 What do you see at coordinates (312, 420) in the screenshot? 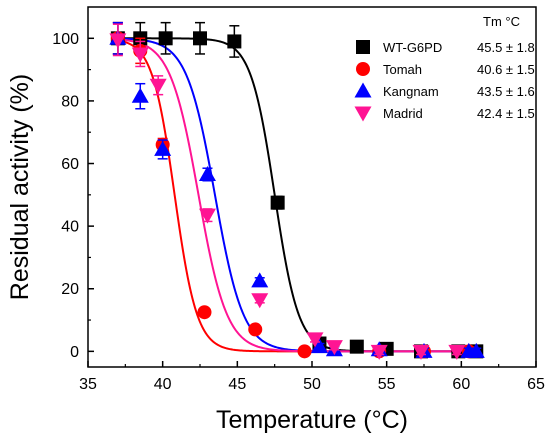
I see `x-axis-title: Temperature (°C)` at bounding box center [312, 420].